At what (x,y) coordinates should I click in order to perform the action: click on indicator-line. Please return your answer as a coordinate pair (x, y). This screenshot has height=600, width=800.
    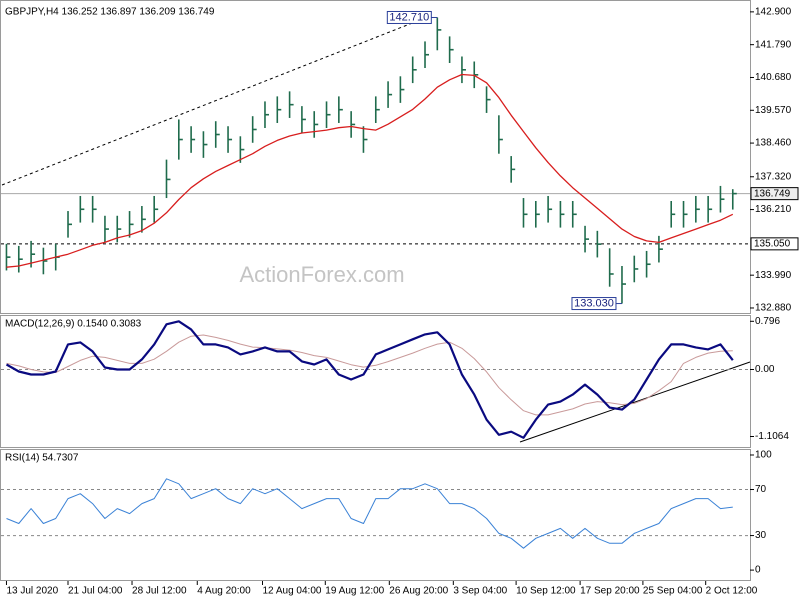
    Looking at the image, I should click on (369, 513).